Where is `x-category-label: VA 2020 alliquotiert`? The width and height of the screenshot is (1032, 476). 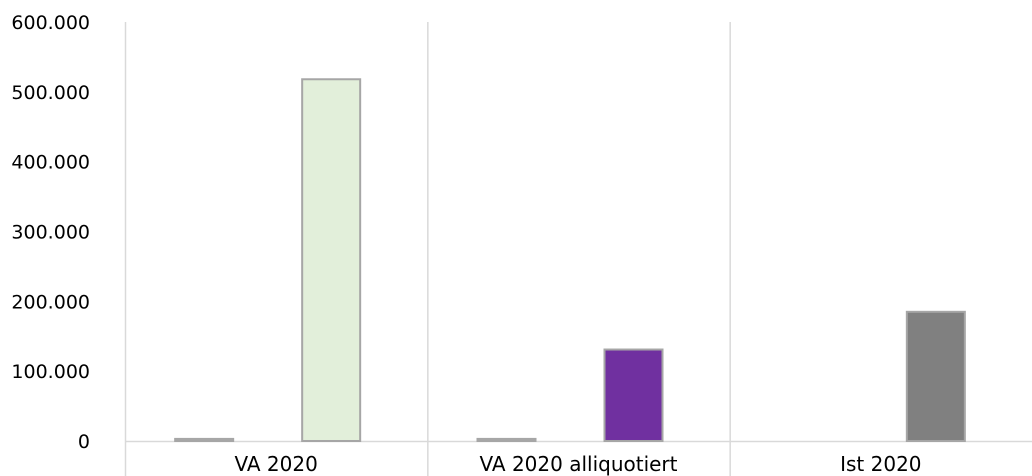 x-category-label: VA 2020 alliquotiert is located at coordinates (579, 464).